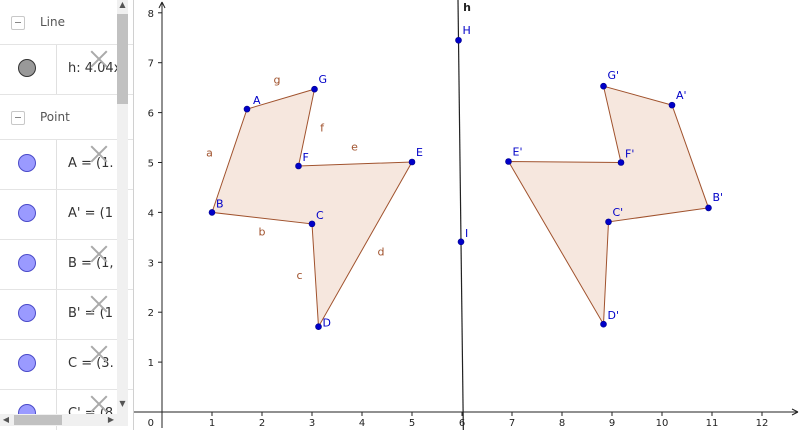 The image size is (800, 430). Describe the element at coordinates (162, 5) in the screenshot. I see `y-axis-arrow` at that location.